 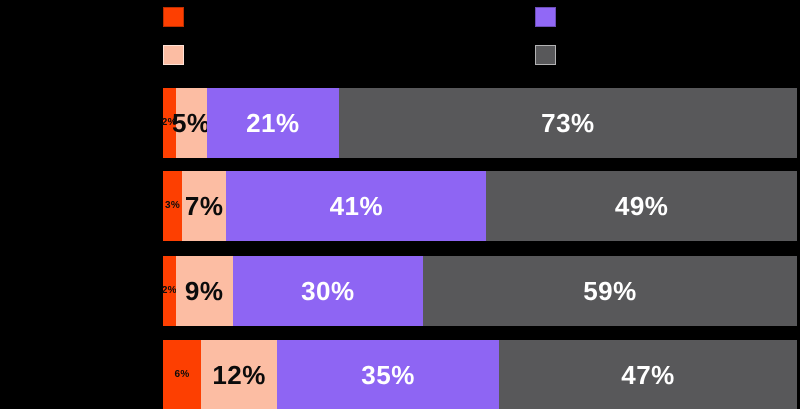 I want to click on bar-row-4: 6% 12% 35% 47%, so click(x=480, y=374).